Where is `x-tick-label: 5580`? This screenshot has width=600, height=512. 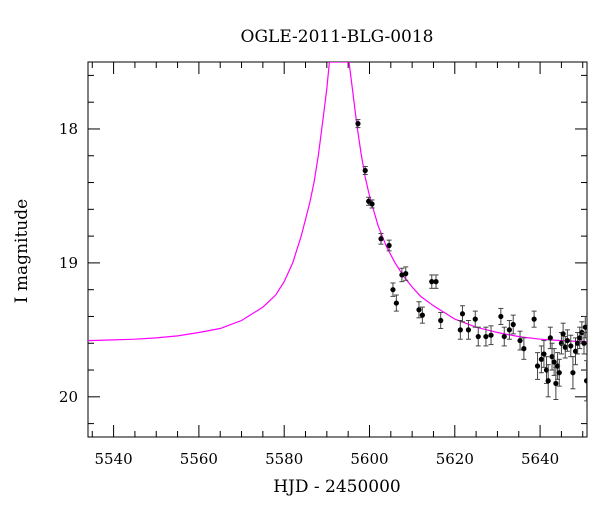
x-tick-label: 5580 is located at coordinates (284, 459).